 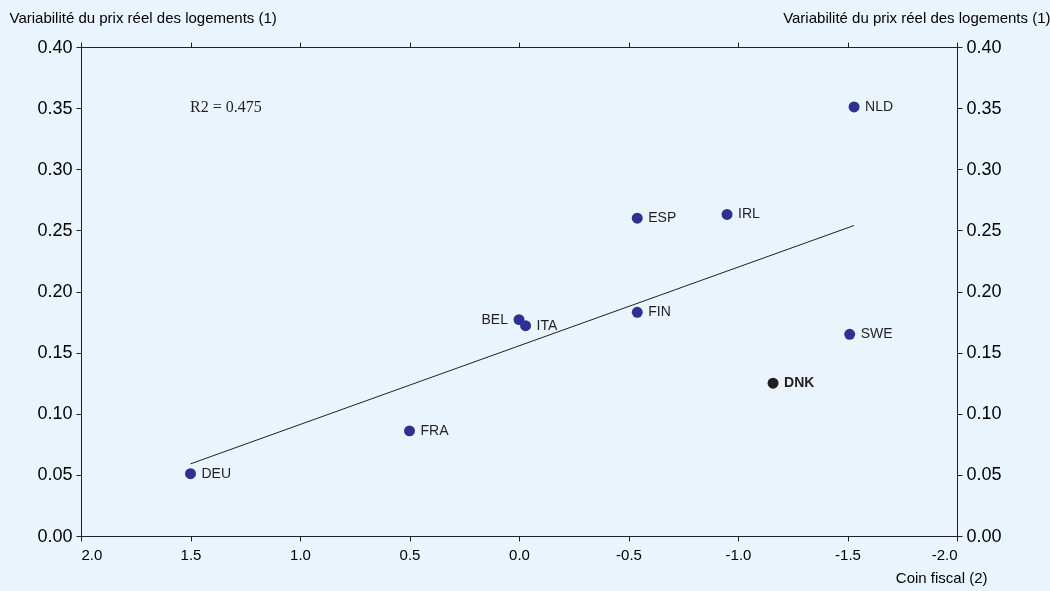 What do you see at coordinates (629, 554) in the screenshot?
I see `x-tick-label: -0.5` at bounding box center [629, 554].